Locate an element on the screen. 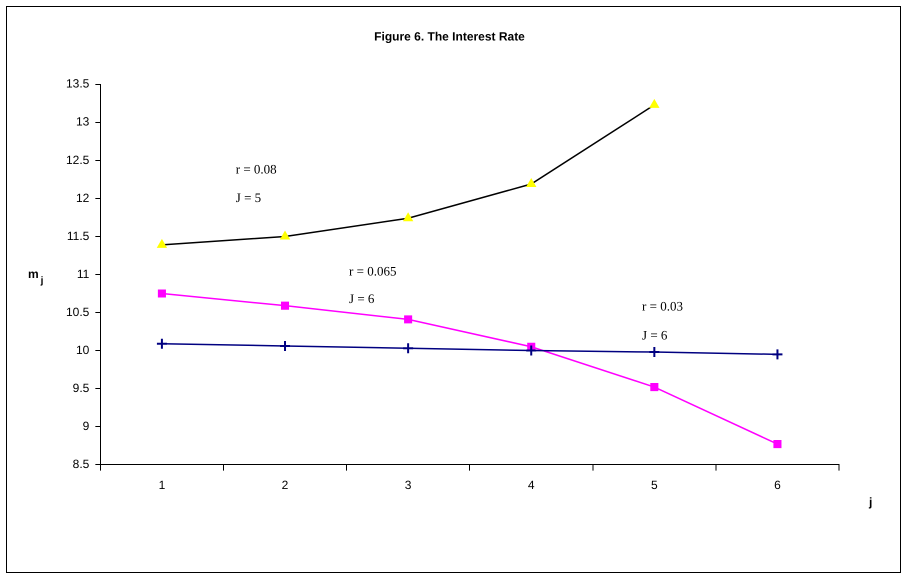 The width and height of the screenshot is (909, 581). y-tick-label: 10.5 is located at coordinates (78, 311).